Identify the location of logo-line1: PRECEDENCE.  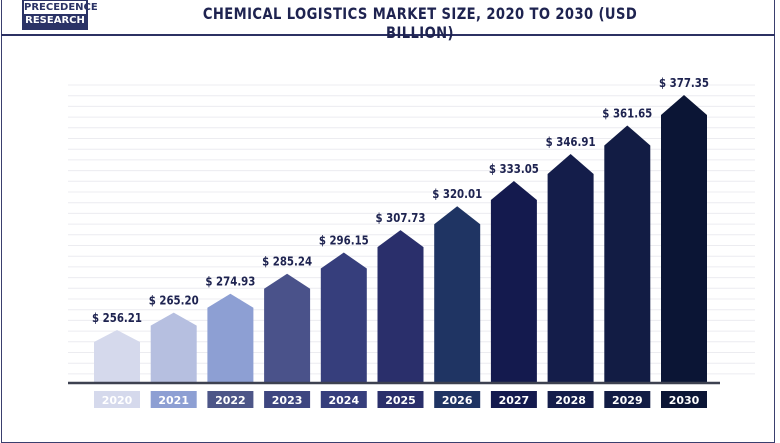
(61, 7).